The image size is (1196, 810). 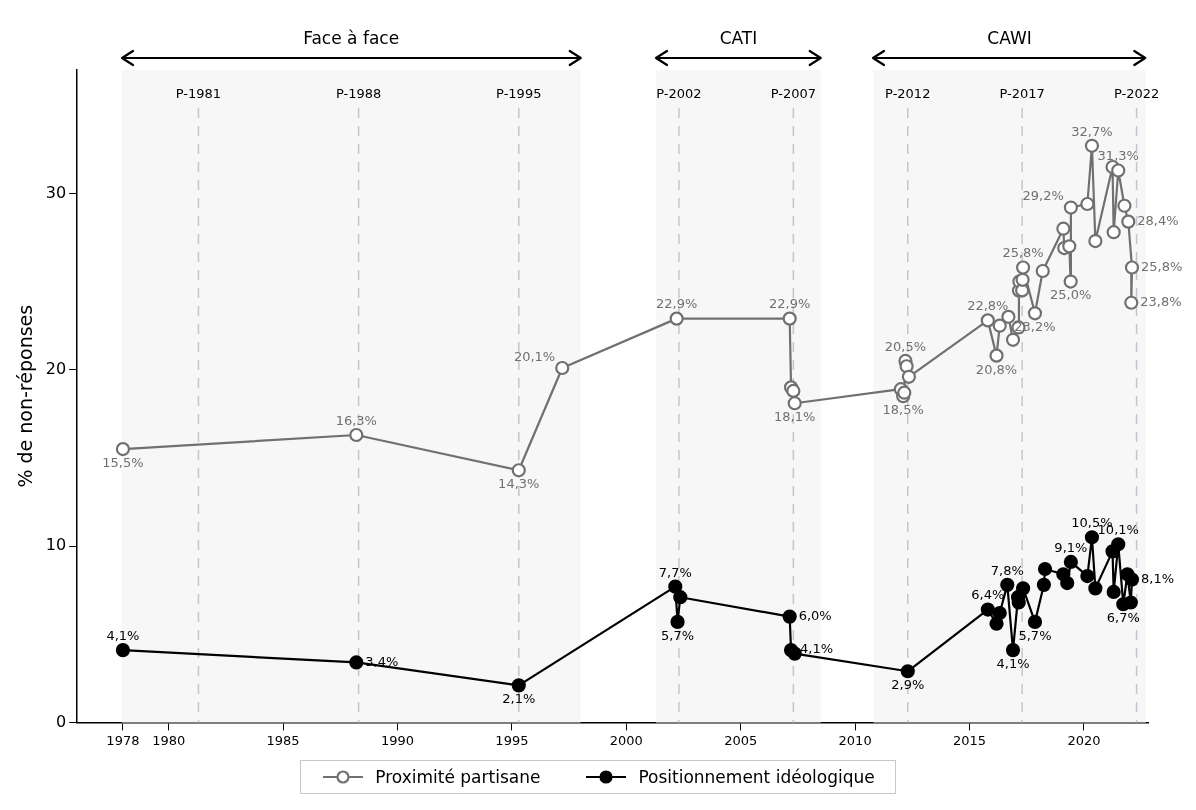 What do you see at coordinates (741, 740) in the screenshot?
I see `x-tick-label: 2005` at bounding box center [741, 740].